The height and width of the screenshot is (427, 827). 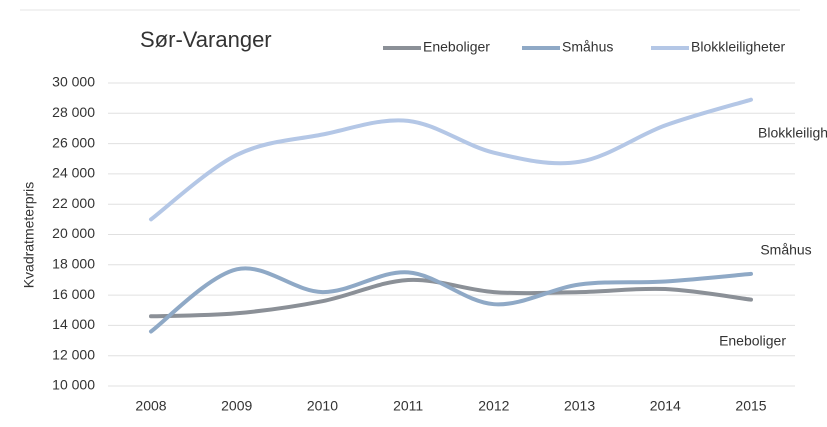 What do you see at coordinates (665, 406) in the screenshot?
I see `x-tick-label: 2014` at bounding box center [665, 406].